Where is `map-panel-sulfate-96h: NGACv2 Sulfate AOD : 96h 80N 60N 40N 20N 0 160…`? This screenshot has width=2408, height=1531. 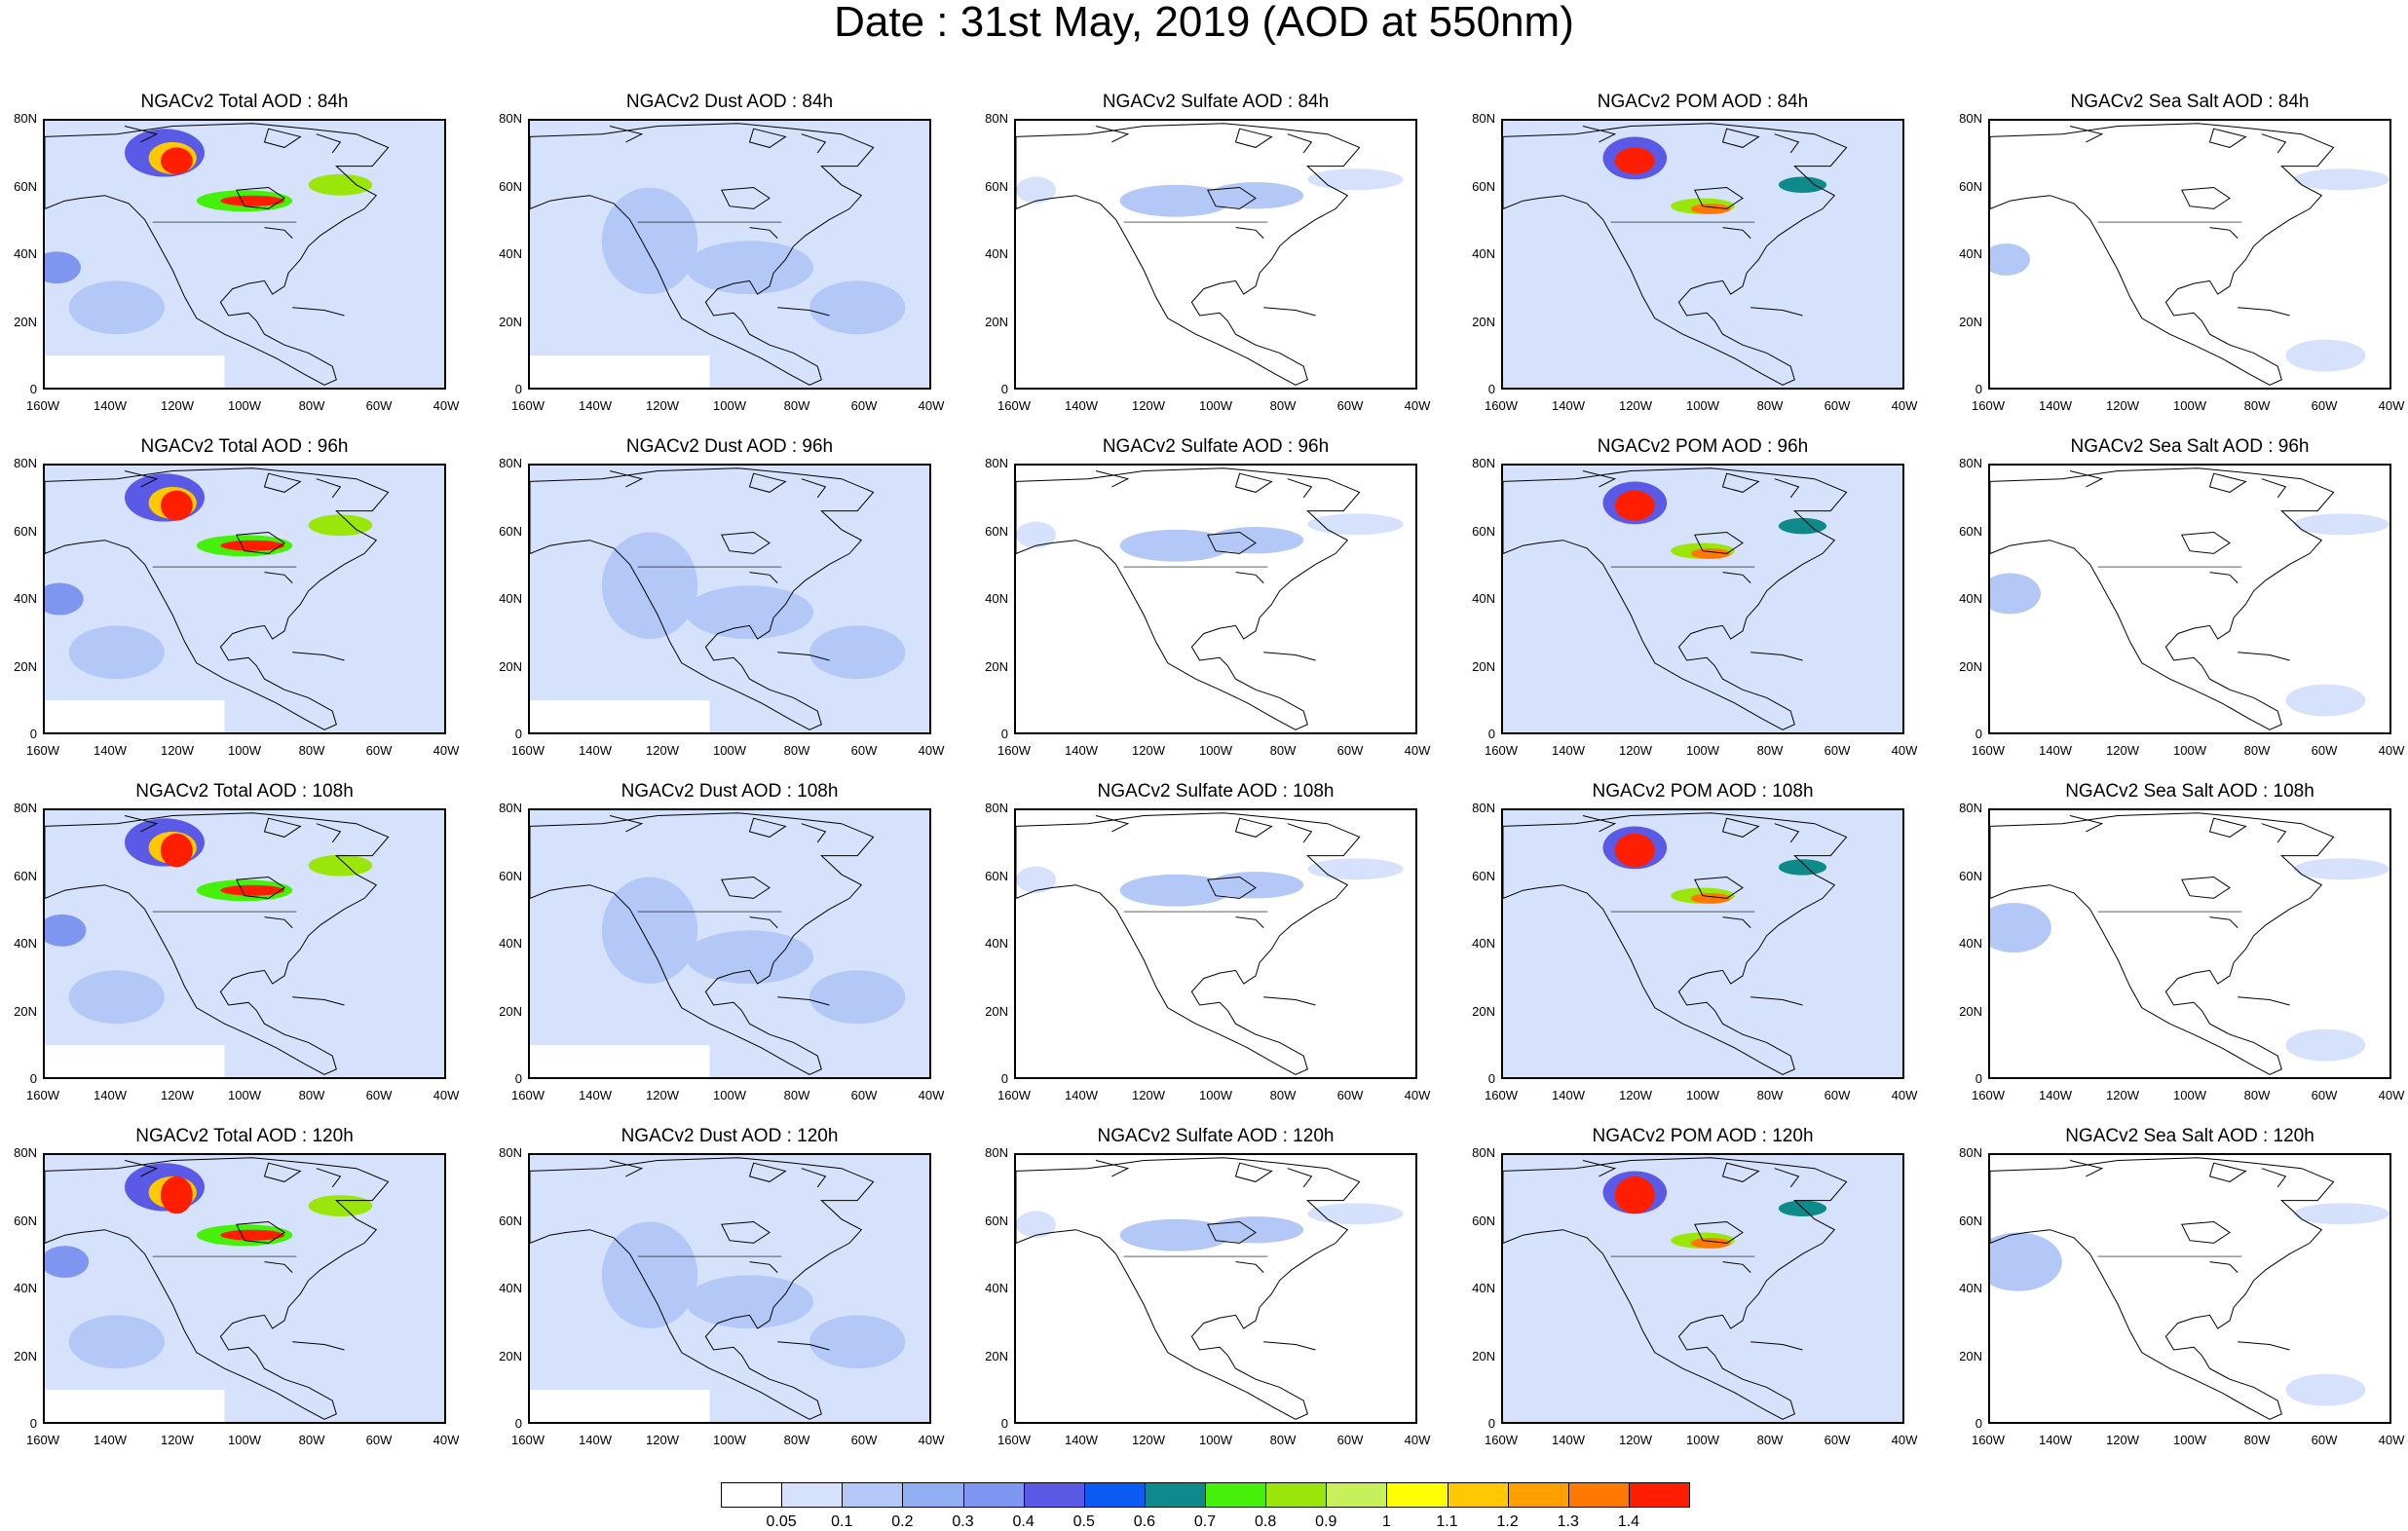 map-panel-sulfate-96h: NGACv2 Sulfate AOD : 96h 80N 60N 40N 20N 0 160… is located at coordinates (1207, 597).